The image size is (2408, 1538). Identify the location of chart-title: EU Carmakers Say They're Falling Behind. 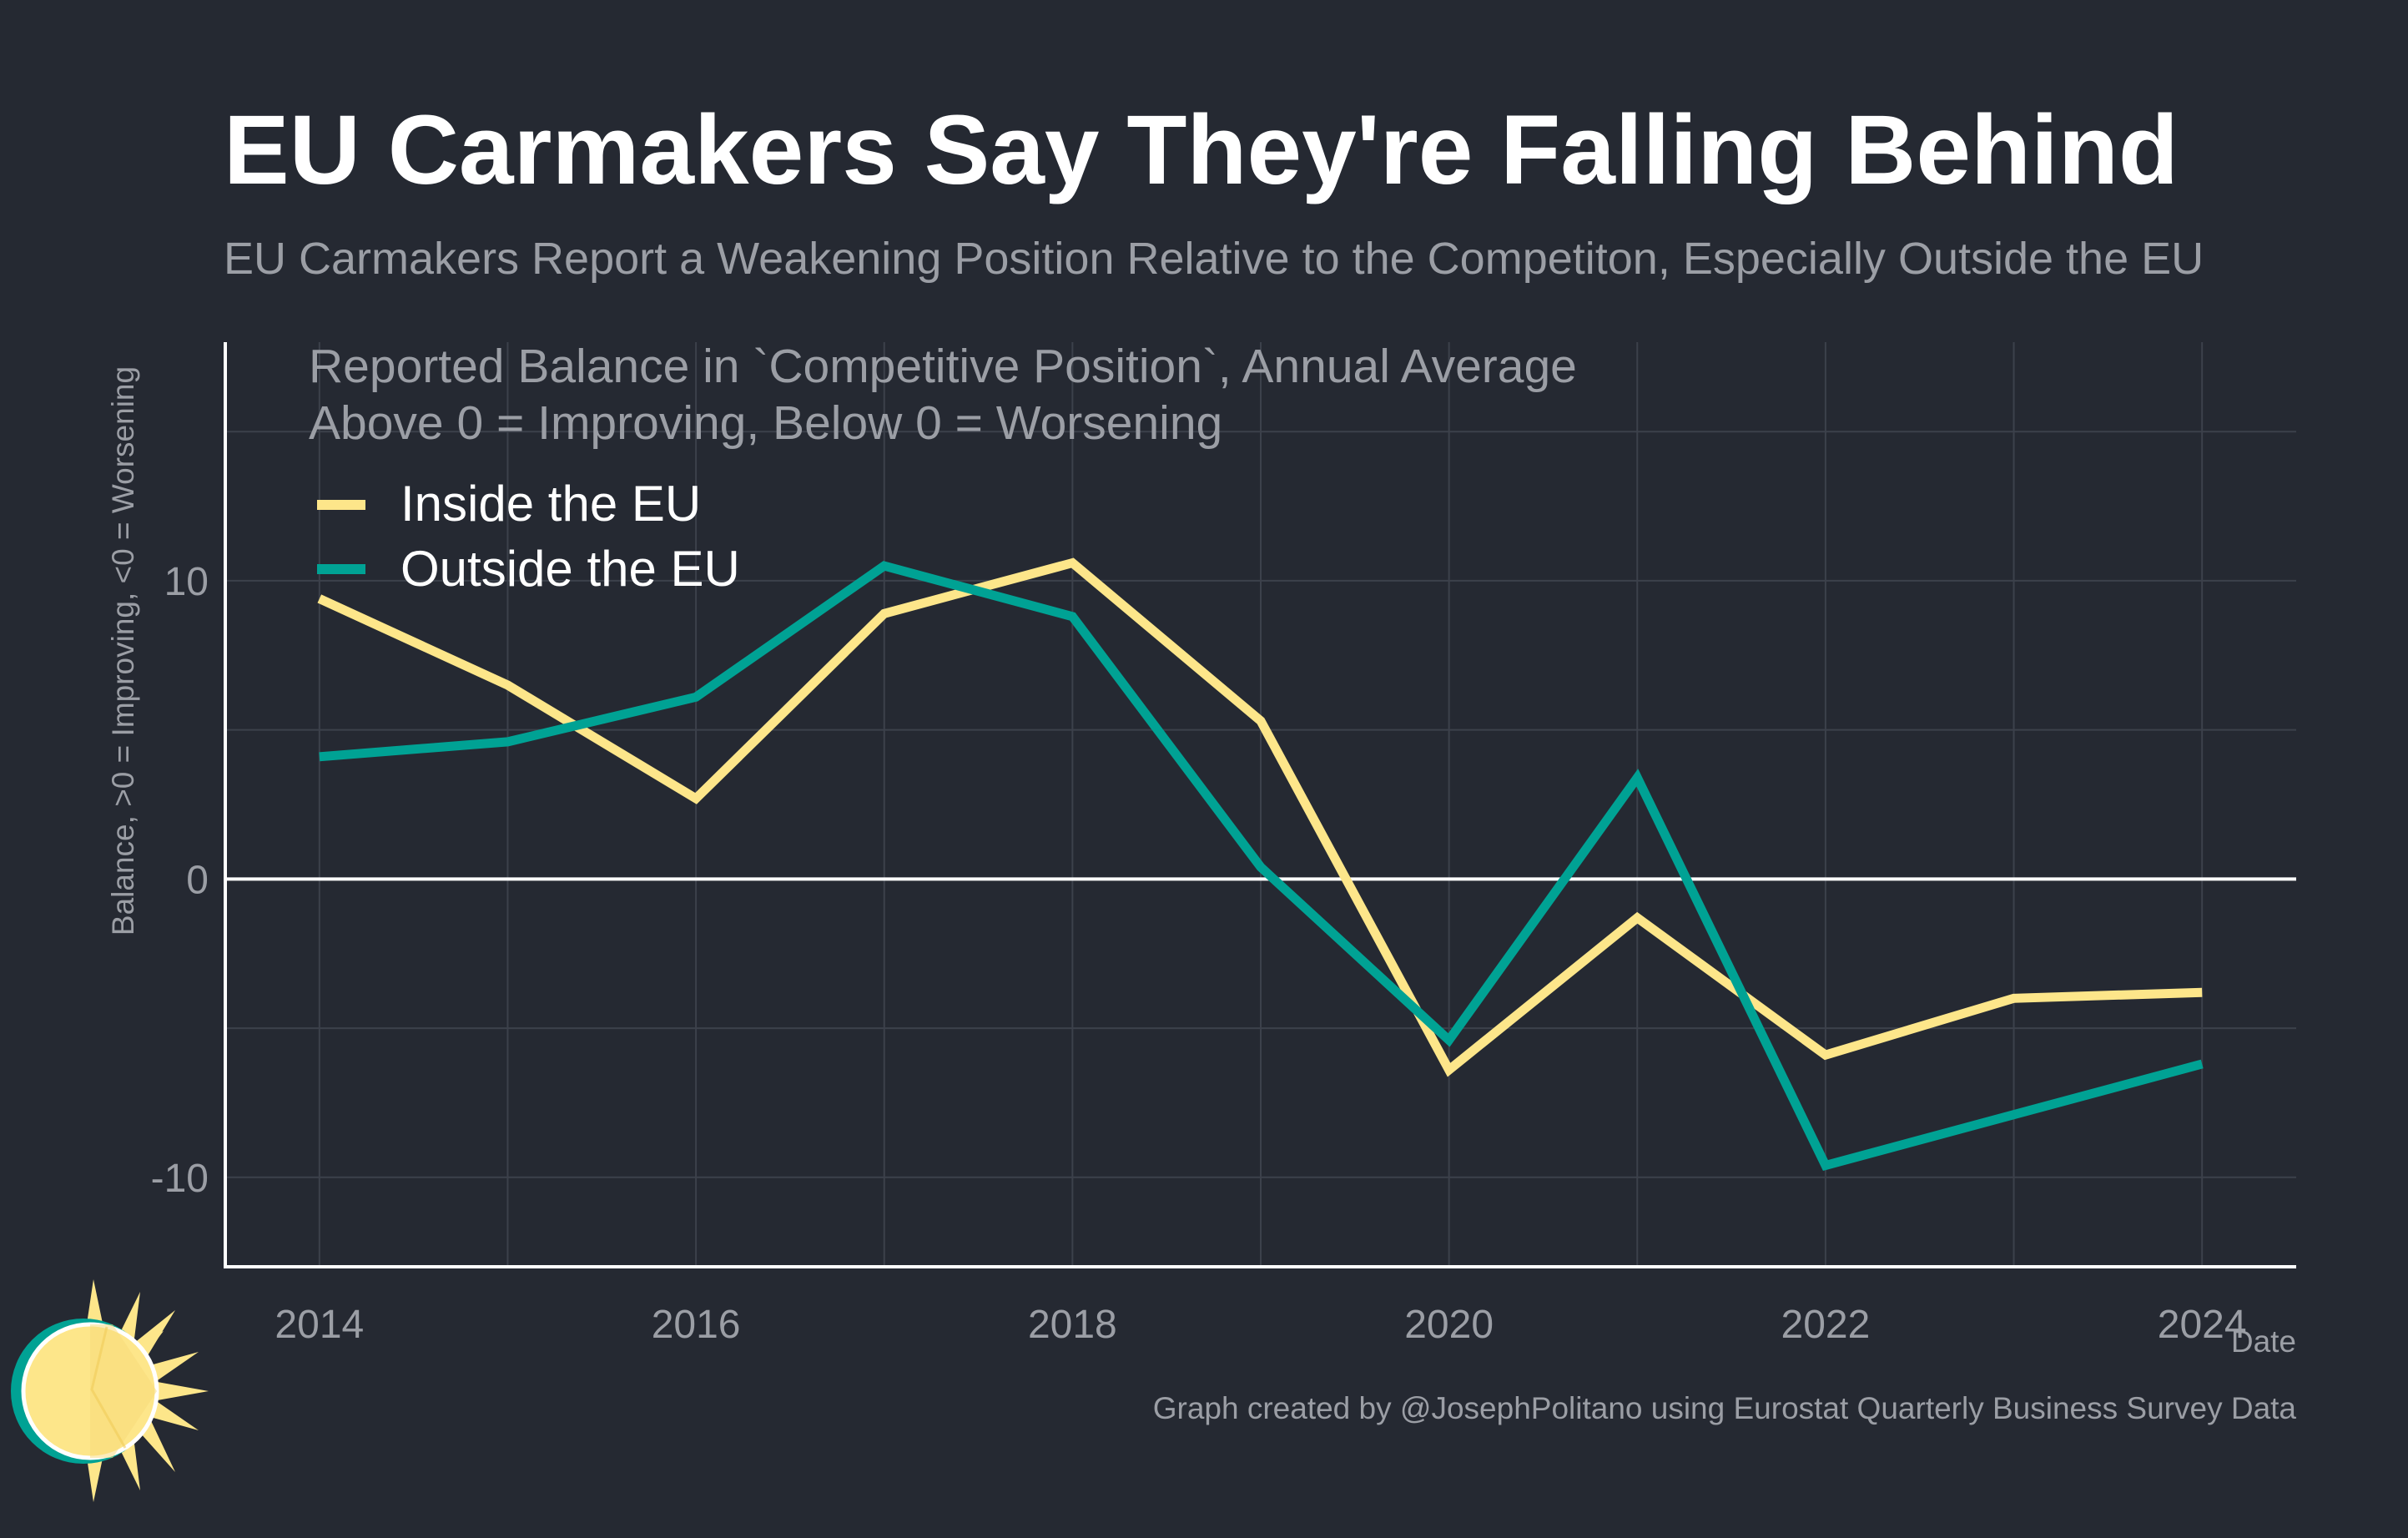
(1201, 150).